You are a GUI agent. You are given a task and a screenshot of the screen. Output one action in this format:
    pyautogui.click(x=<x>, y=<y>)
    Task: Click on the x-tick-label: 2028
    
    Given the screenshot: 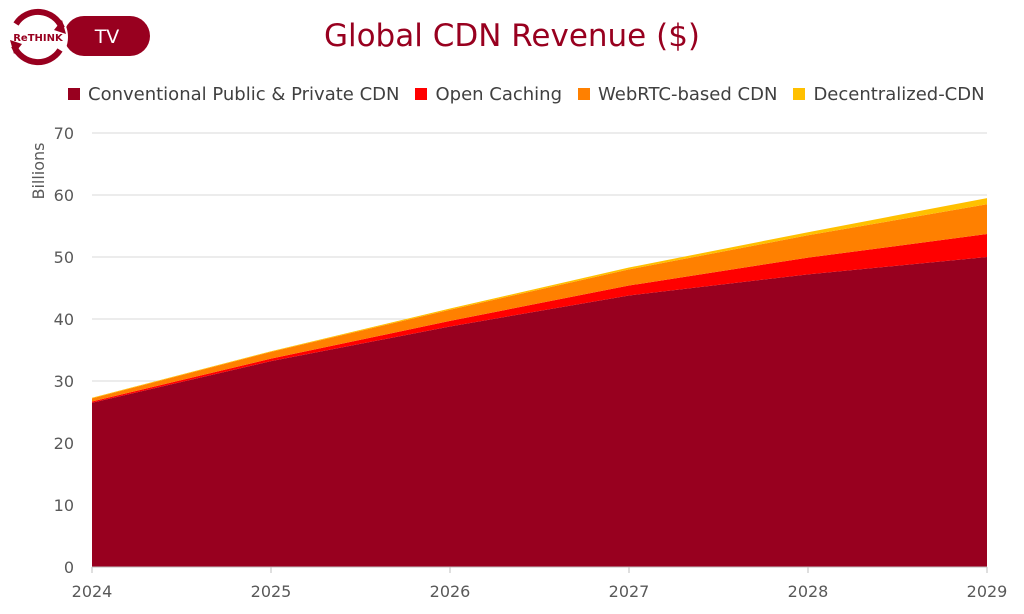 What is the action you would take?
    pyautogui.click(x=808, y=591)
    